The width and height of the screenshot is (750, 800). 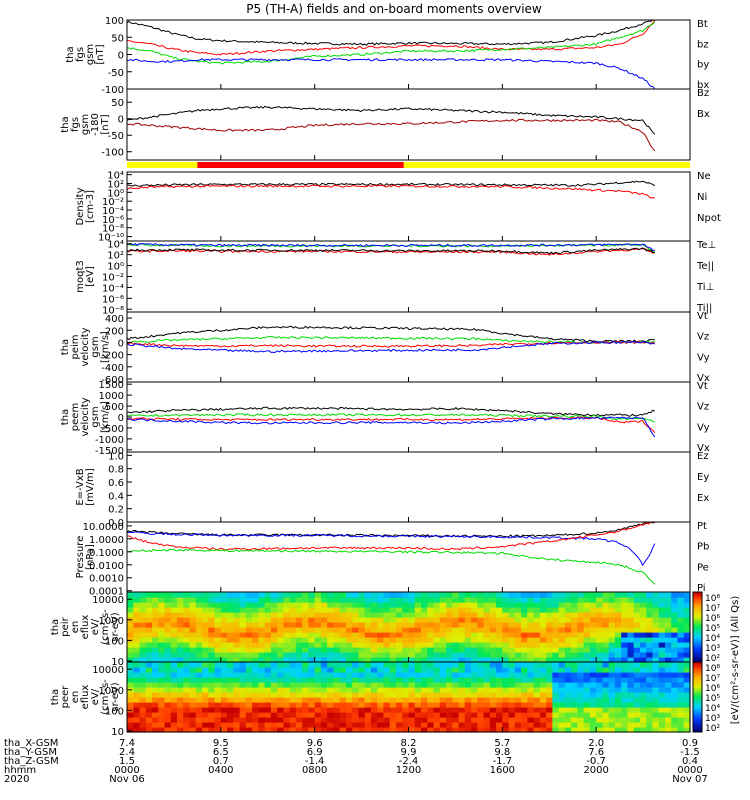 I want to click on x-tick-value: 1200, so click(x=408, y=770).